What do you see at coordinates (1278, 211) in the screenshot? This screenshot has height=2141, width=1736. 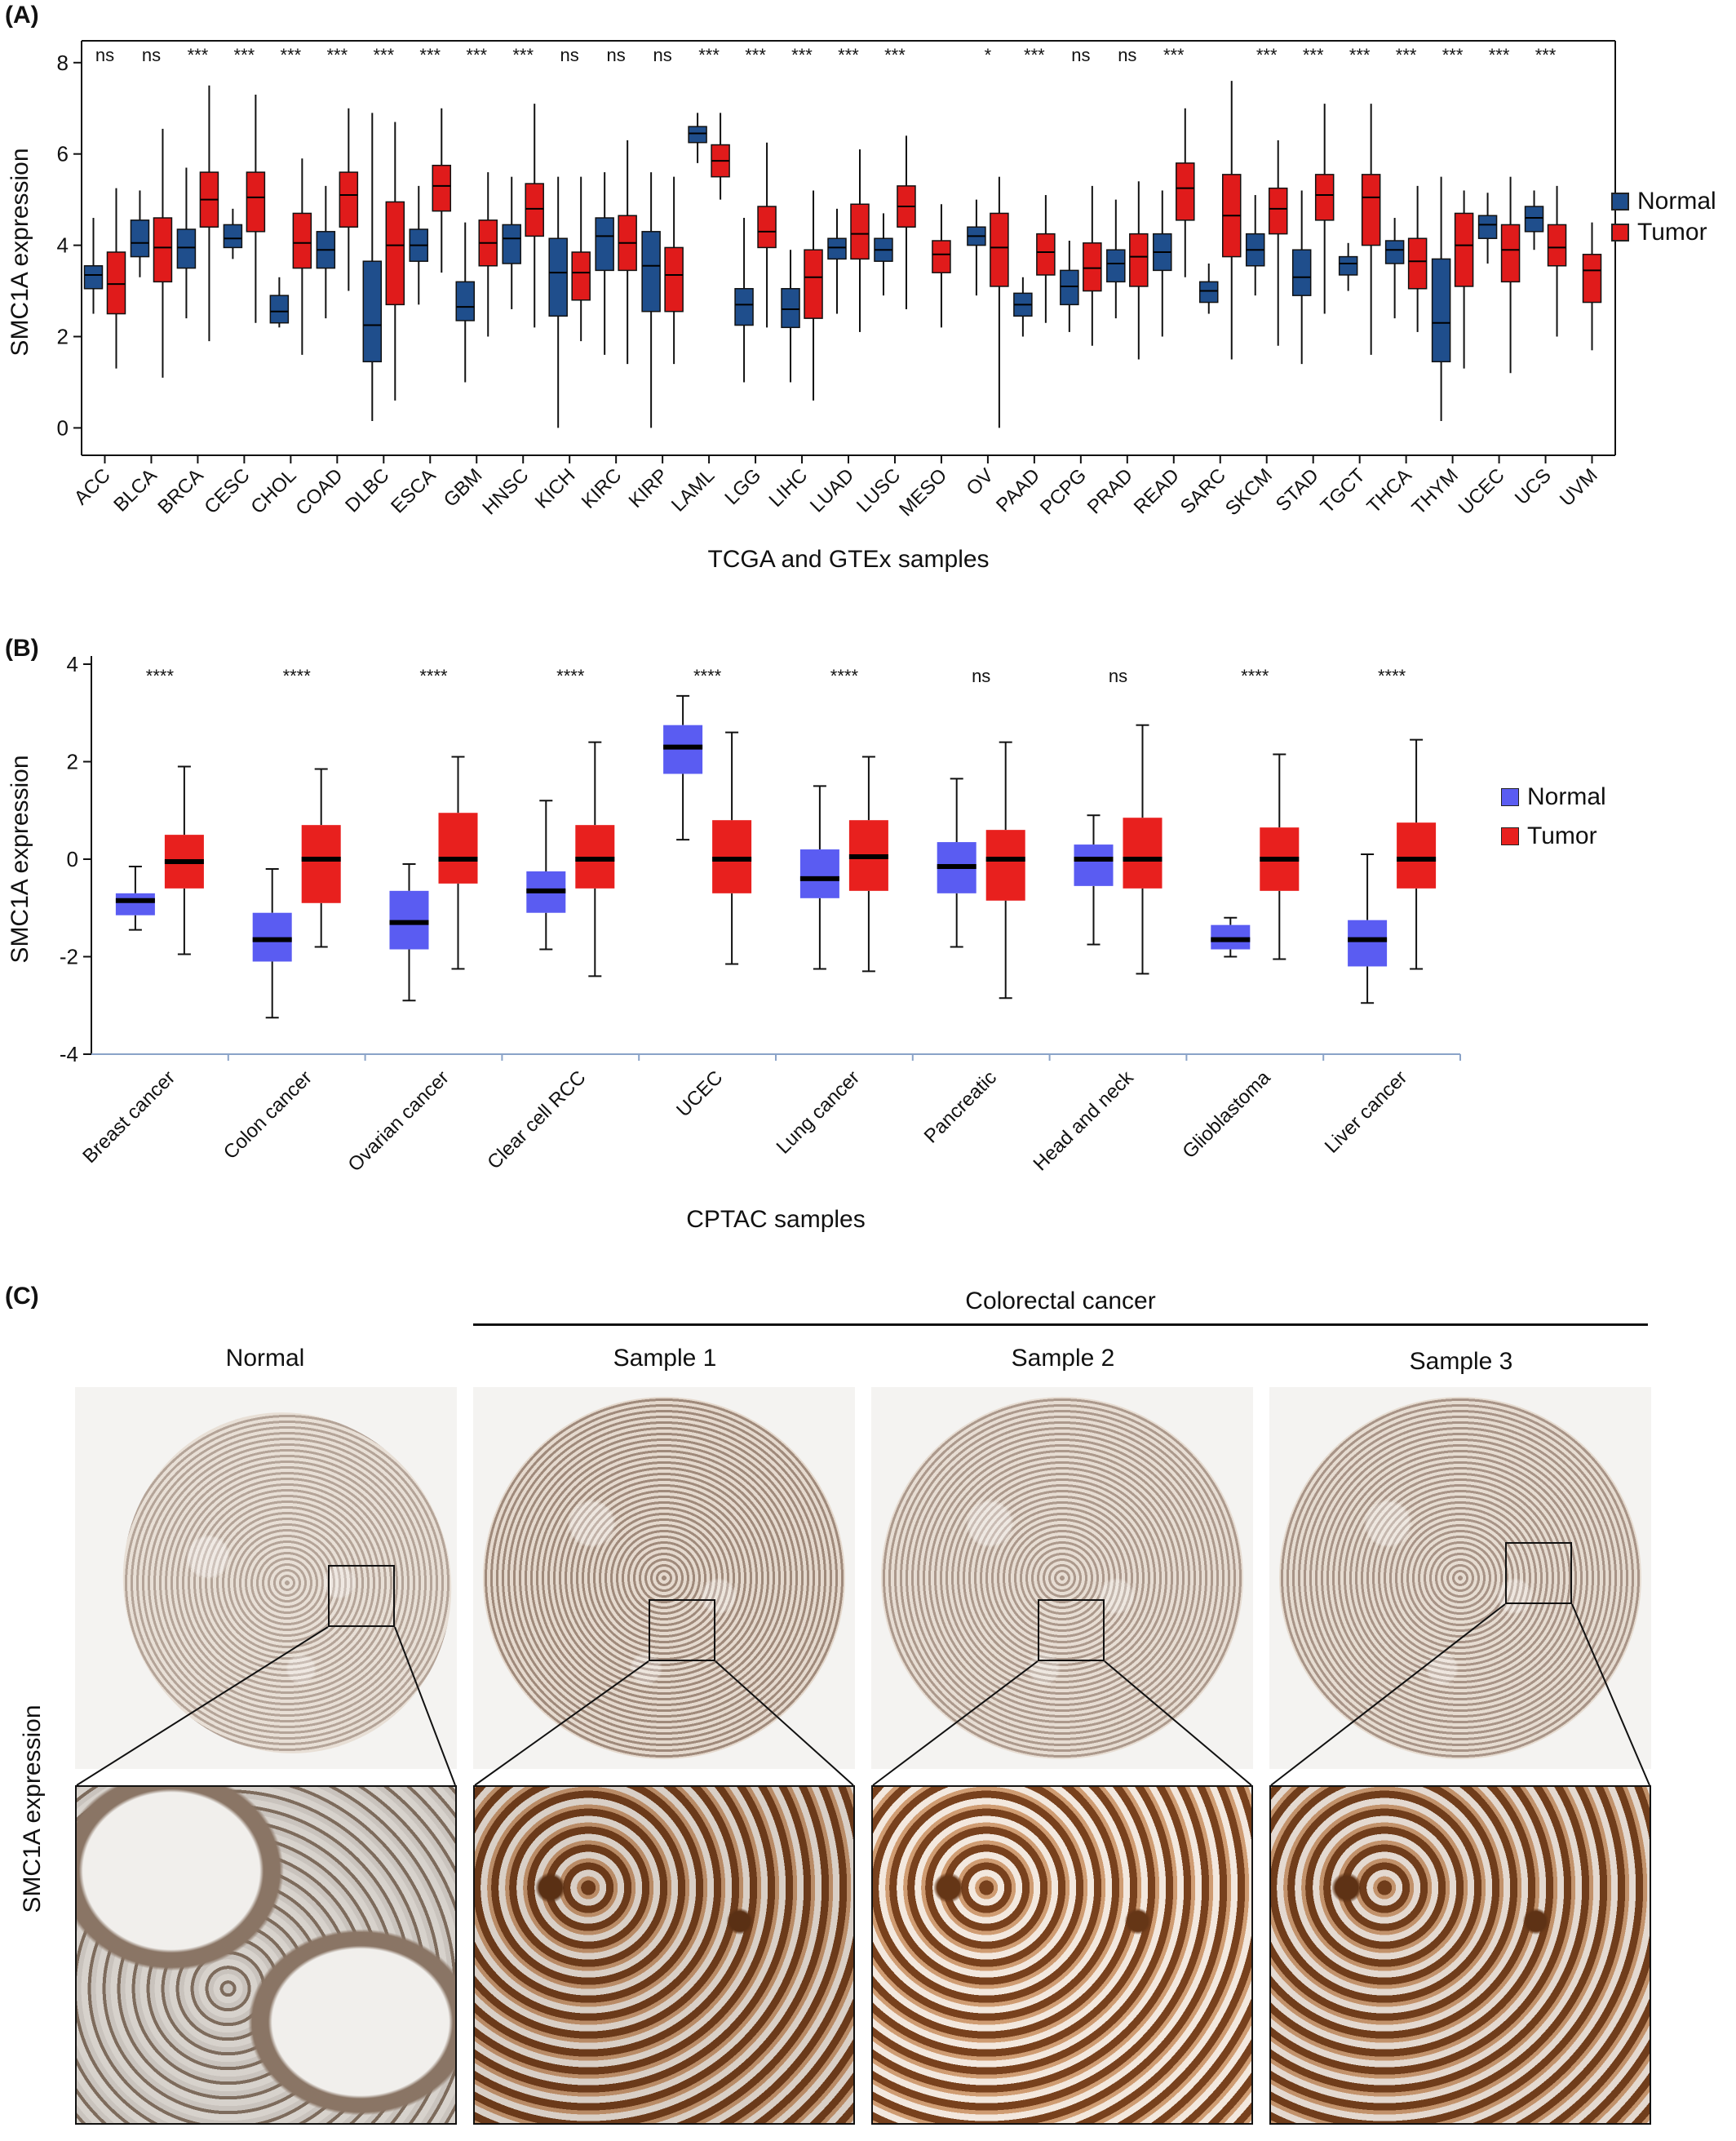 I see `charta-tumor-box-skcm` at bounding box center [1278, 211].